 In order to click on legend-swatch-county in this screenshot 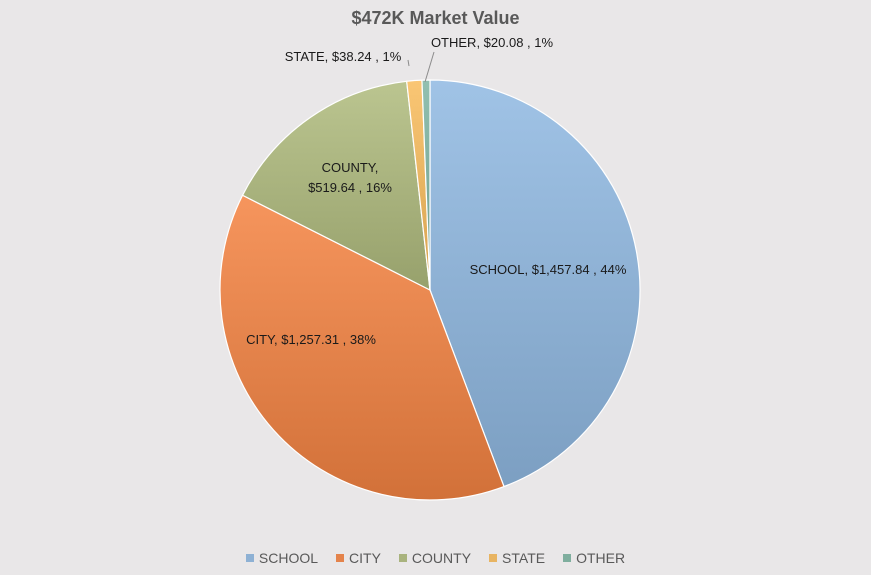, I will do `click(402, 558)`.